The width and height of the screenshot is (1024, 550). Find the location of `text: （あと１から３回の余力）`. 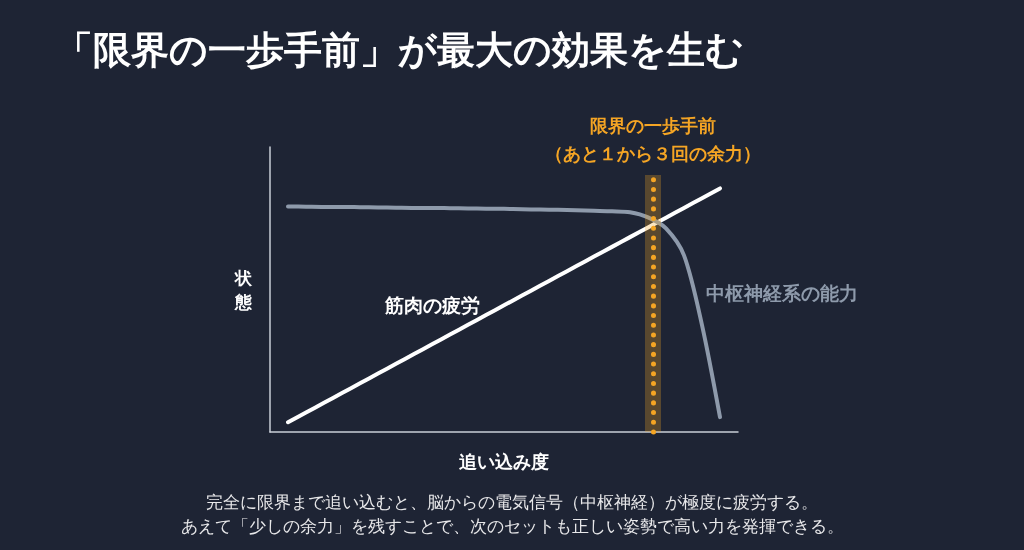

text: （あと１から３回の余力） is located at coordinates (652, 153).